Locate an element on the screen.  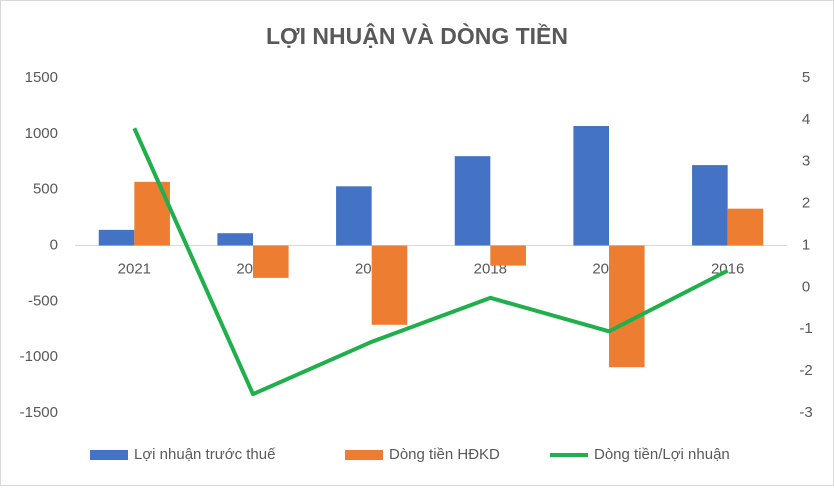
legend-label: Dòng tiền/Lợi nhuận is located at coordinates (662, 454).